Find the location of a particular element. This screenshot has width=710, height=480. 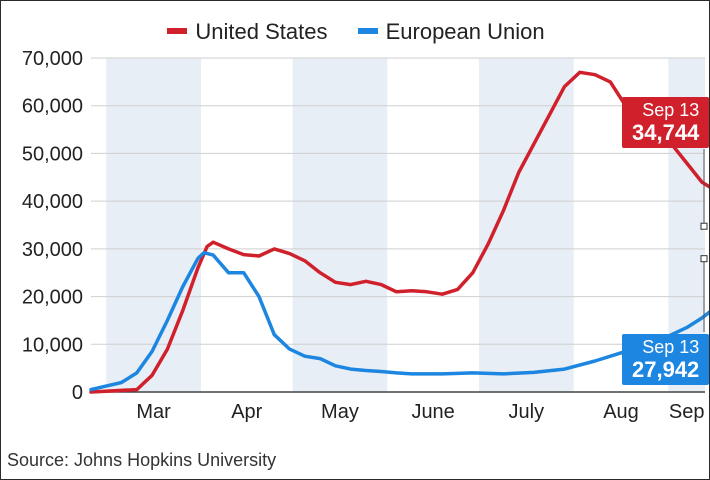

callout-united-states: Sep 13 34,744 is located at coordinates (665, 122).